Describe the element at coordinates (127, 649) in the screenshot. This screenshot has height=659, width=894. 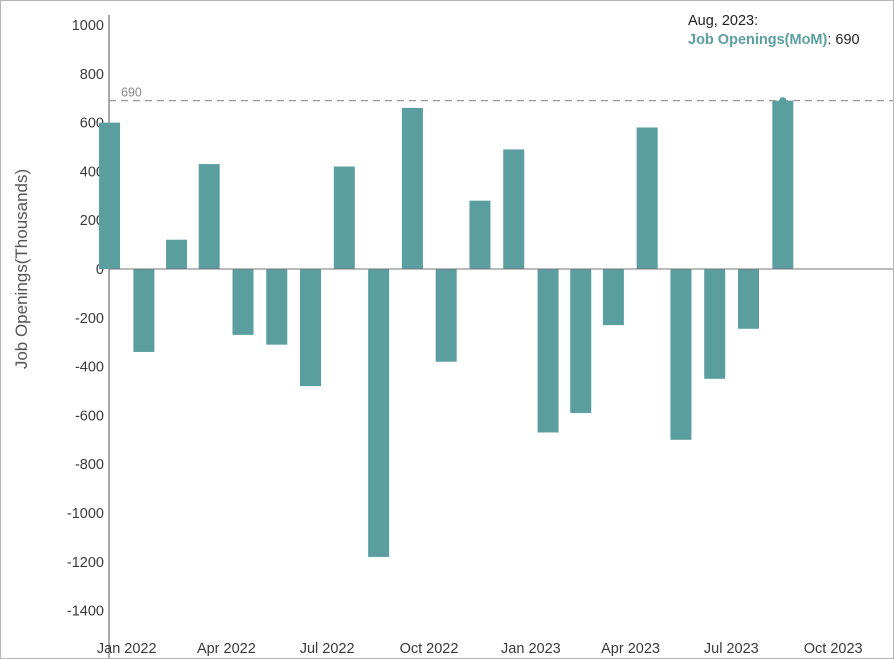
I see `x-tick-label: Jan 2022` at that location.